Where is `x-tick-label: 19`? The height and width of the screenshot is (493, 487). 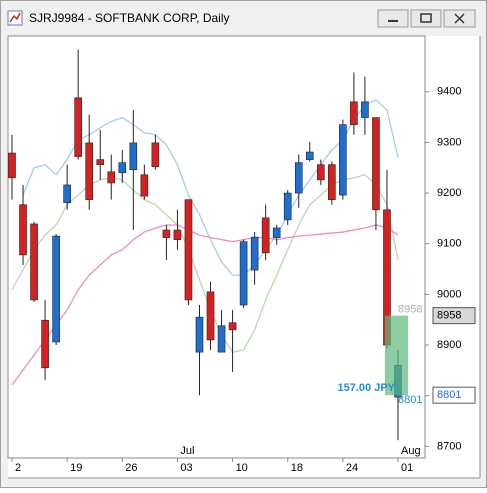 x-tick-label: 19 is located at coordinates (76, 468).